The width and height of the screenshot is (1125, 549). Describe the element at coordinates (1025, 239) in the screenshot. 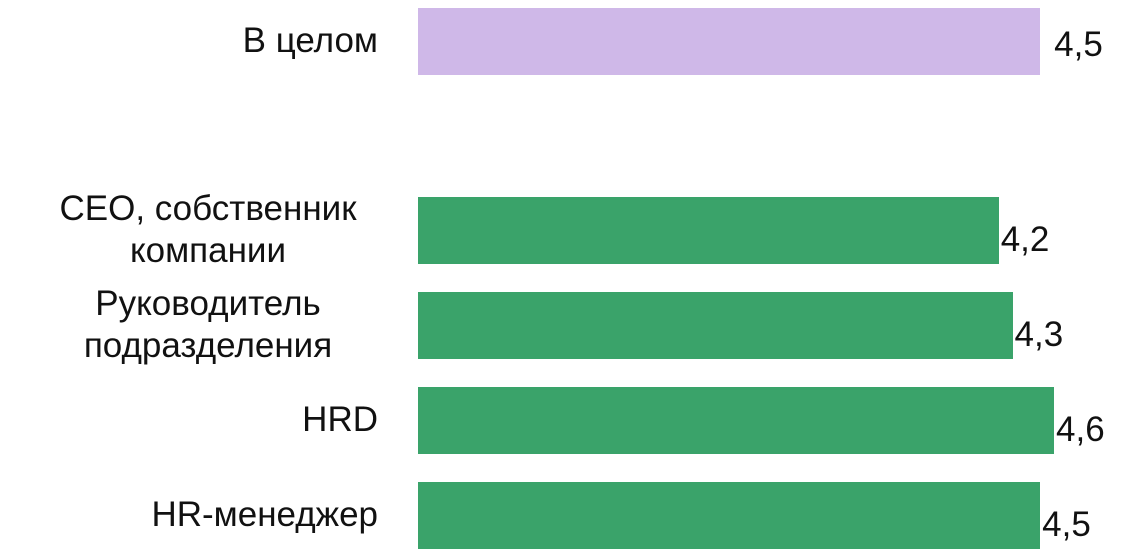

I see `value-label: 4,2` at that location.